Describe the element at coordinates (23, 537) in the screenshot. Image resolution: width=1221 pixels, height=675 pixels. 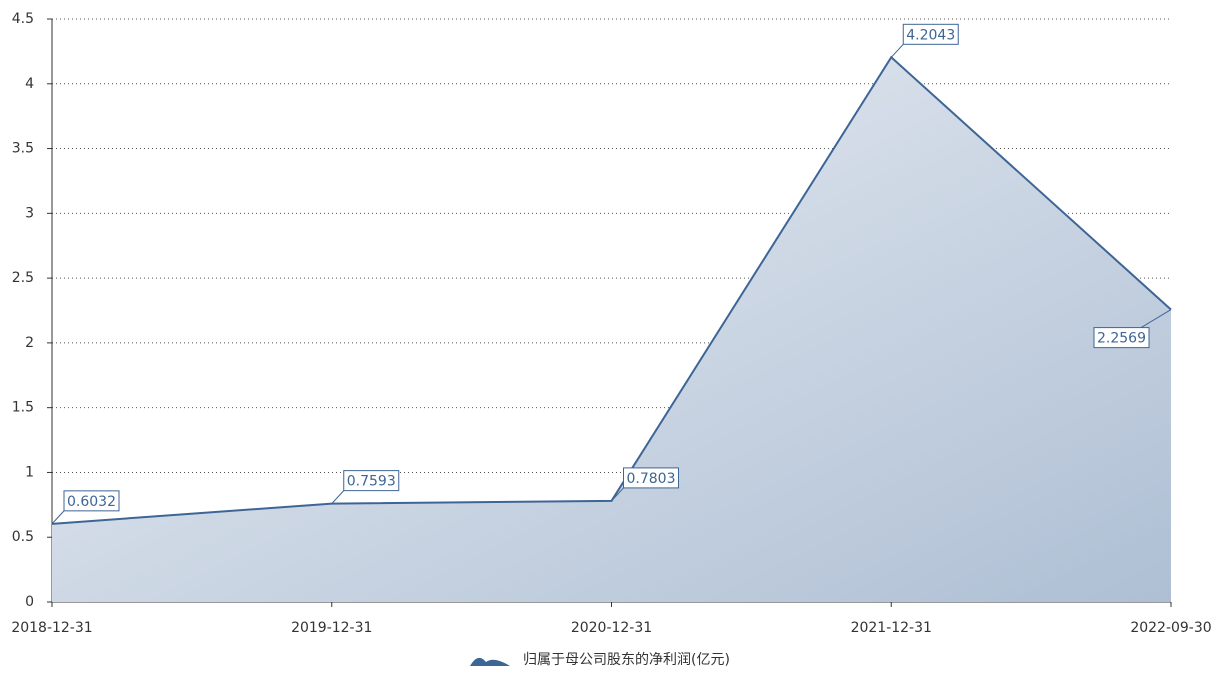
I see `y-tick-label: 0.5` at that location.